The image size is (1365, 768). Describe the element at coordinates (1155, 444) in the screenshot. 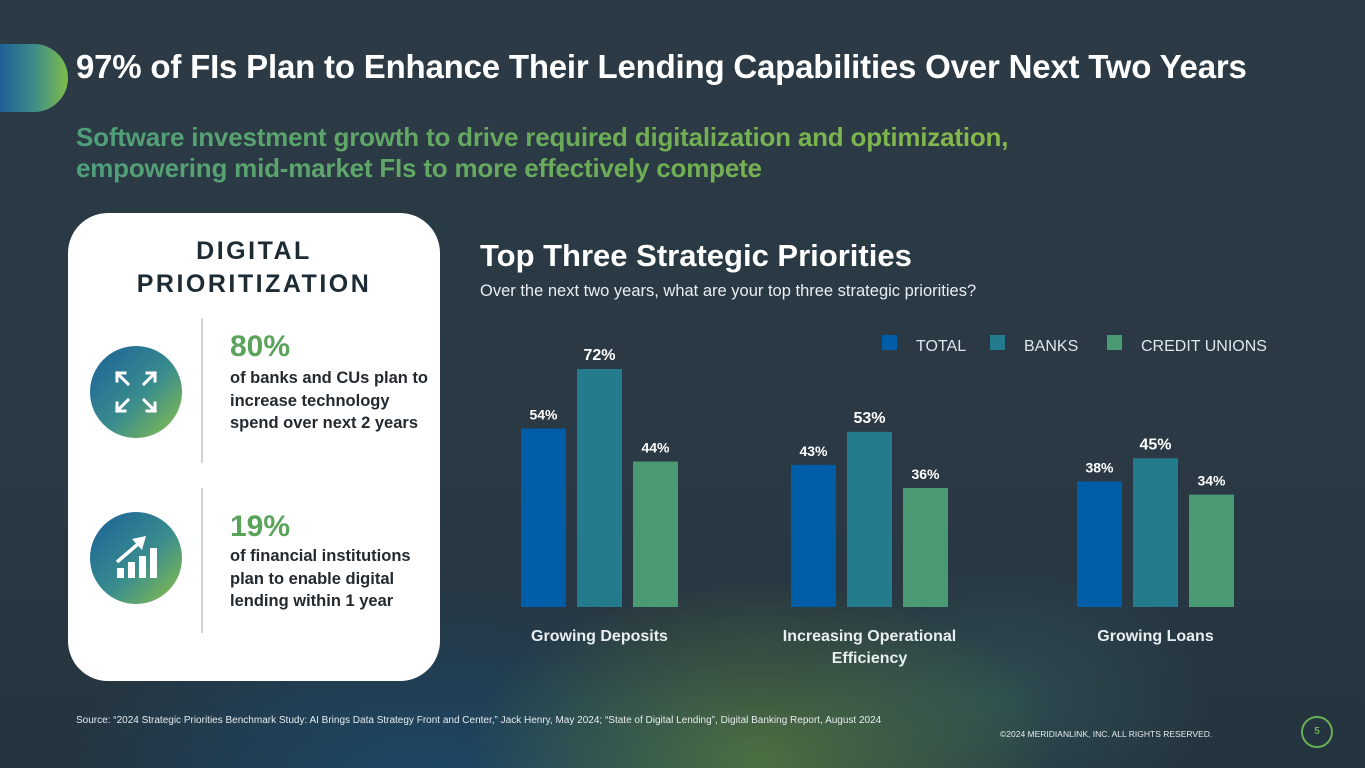

I see `data-label: 45%` at that location.